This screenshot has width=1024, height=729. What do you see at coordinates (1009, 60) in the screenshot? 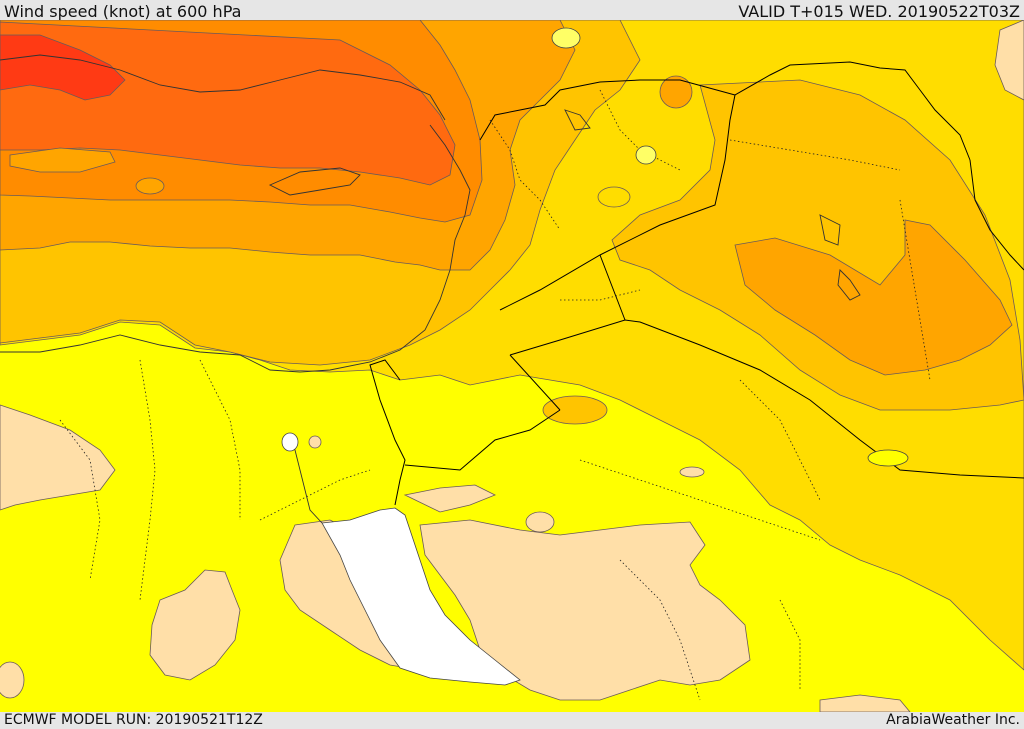
I see `calm-zone-northeast` at bounding box center [1009, 60].